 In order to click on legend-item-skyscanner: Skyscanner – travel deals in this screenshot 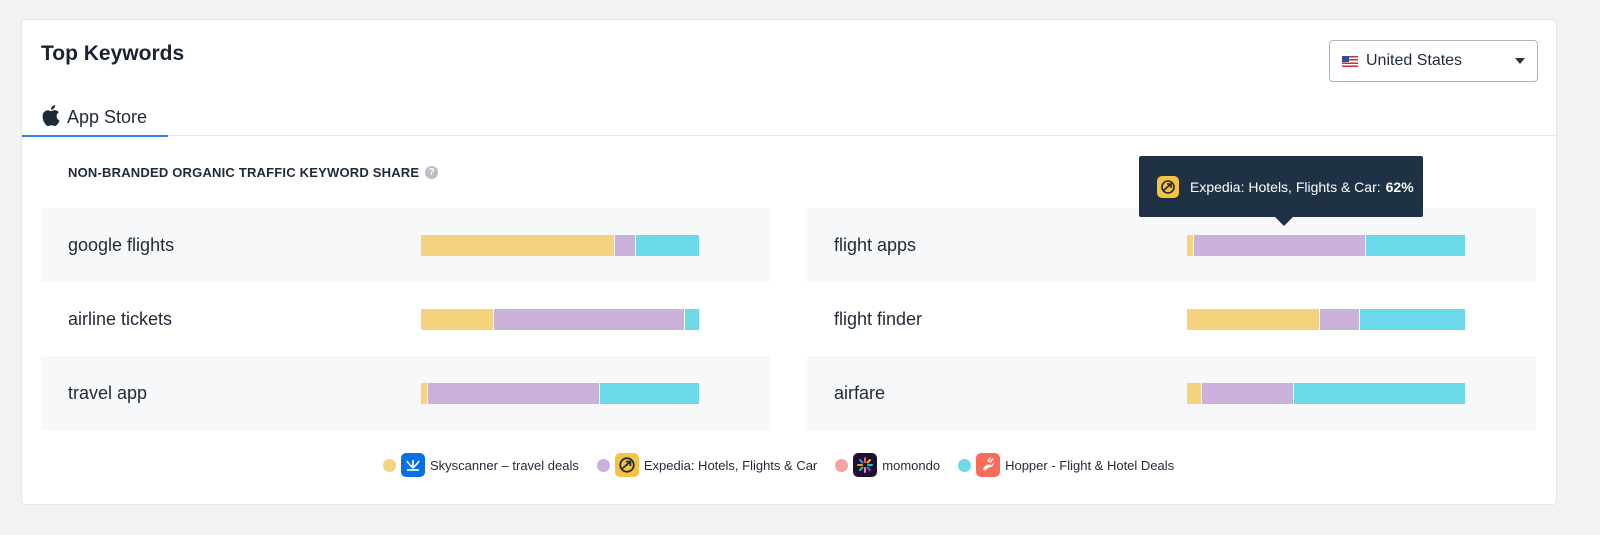, I will do `click(481, 465)`.